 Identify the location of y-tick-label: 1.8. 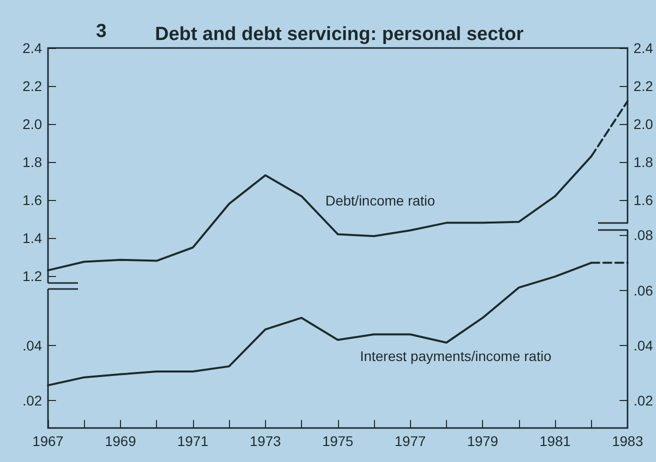
(32, 162).